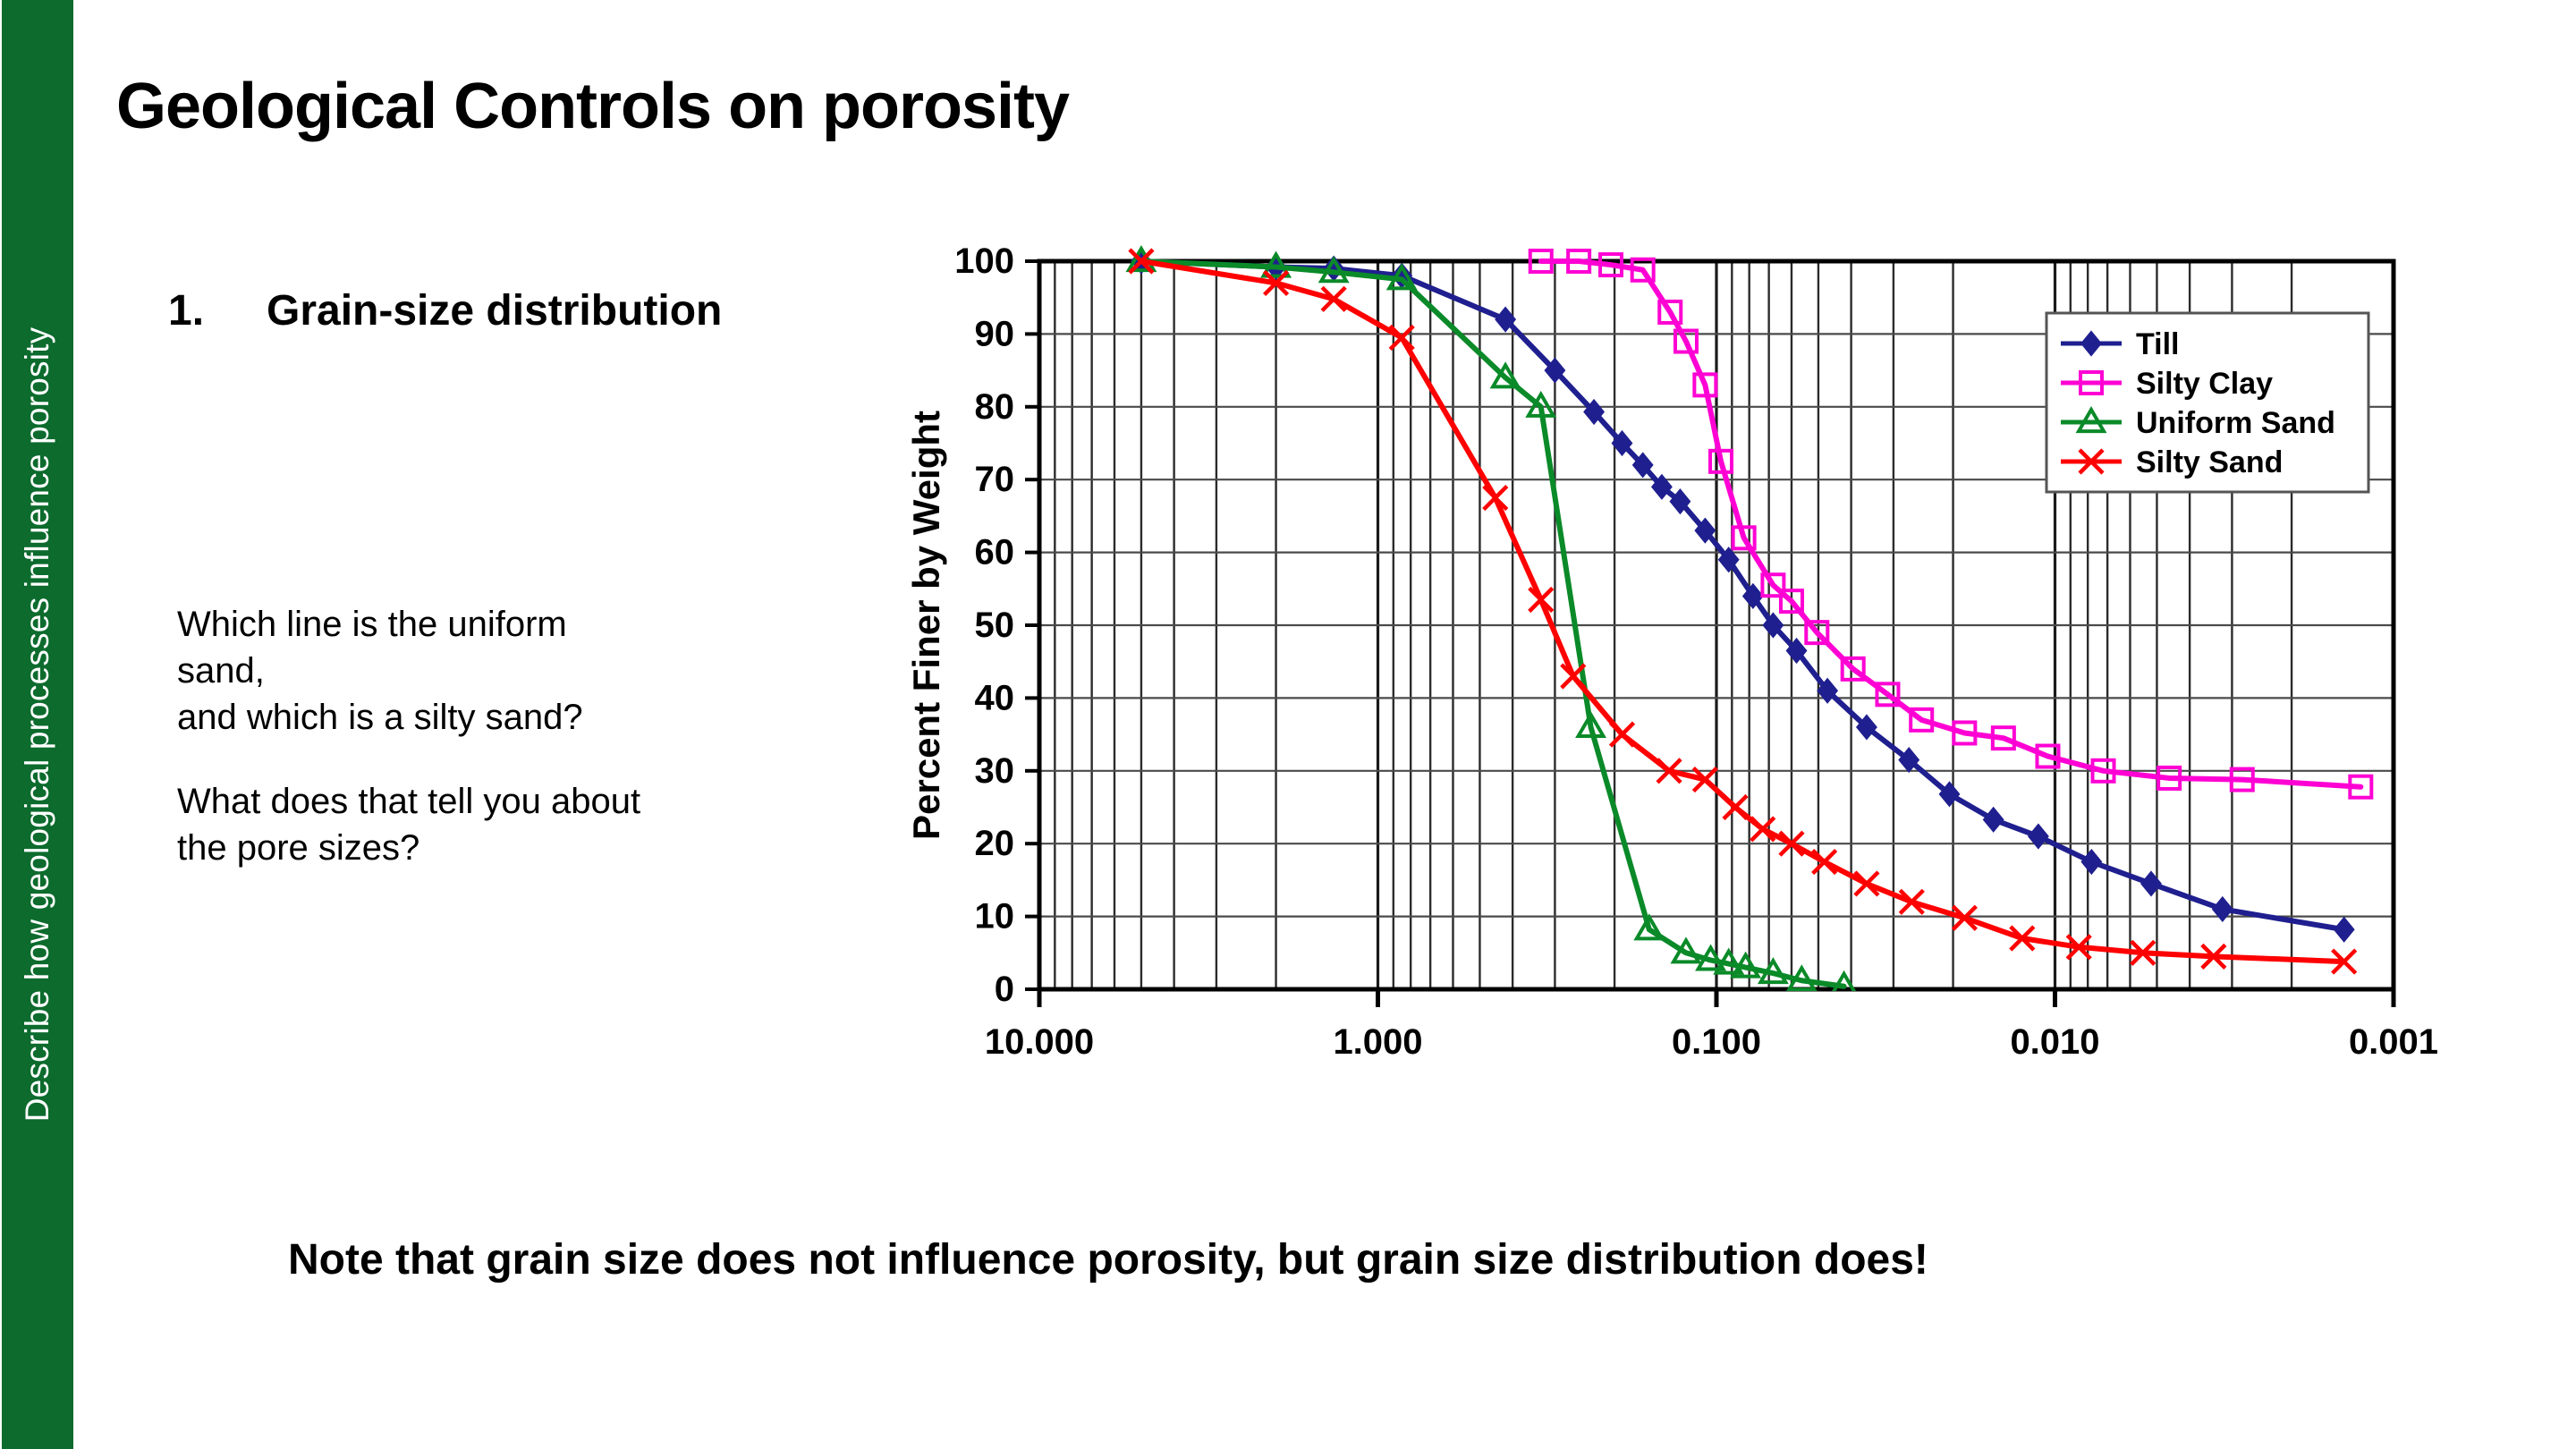  Describe the element at coordinates (1039, 1042) in the screenshot. I see `x-tick-label: 10.000` at that location.